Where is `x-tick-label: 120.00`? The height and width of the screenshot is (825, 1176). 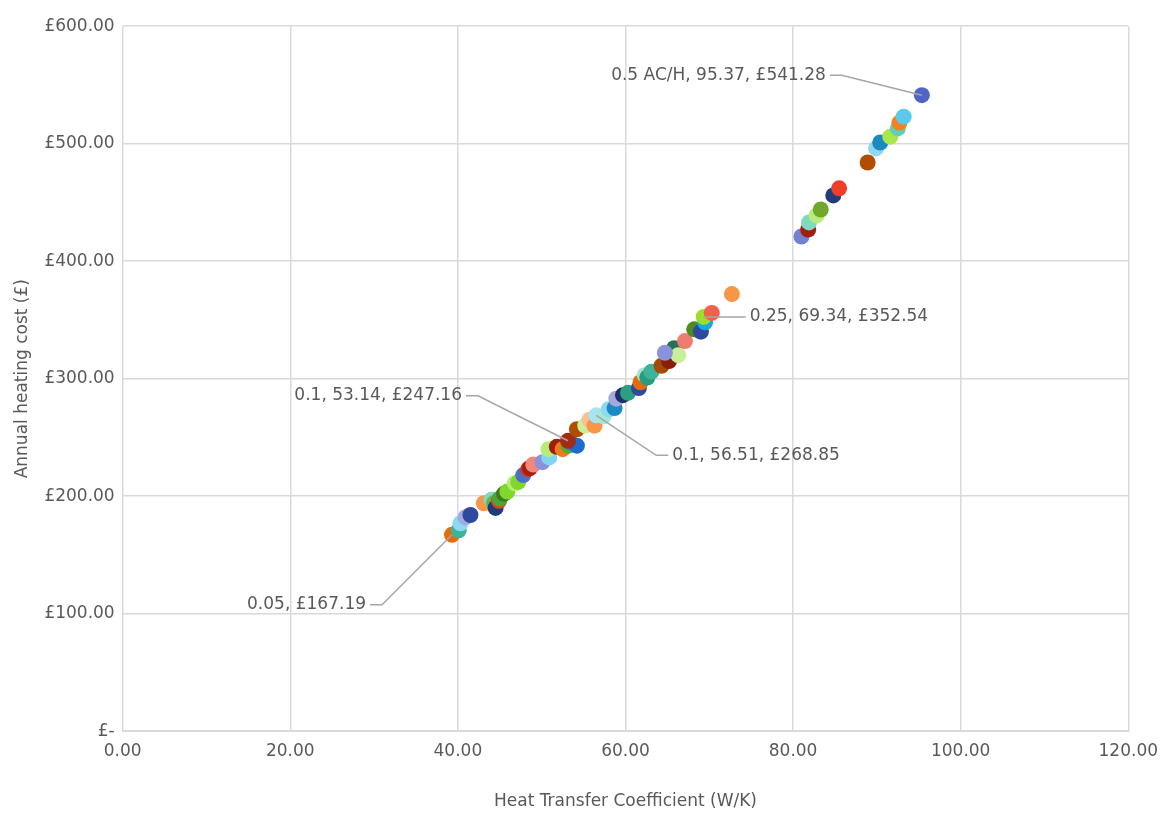 x-tick-label: 120.00 is located at coordinates (1128, 749).